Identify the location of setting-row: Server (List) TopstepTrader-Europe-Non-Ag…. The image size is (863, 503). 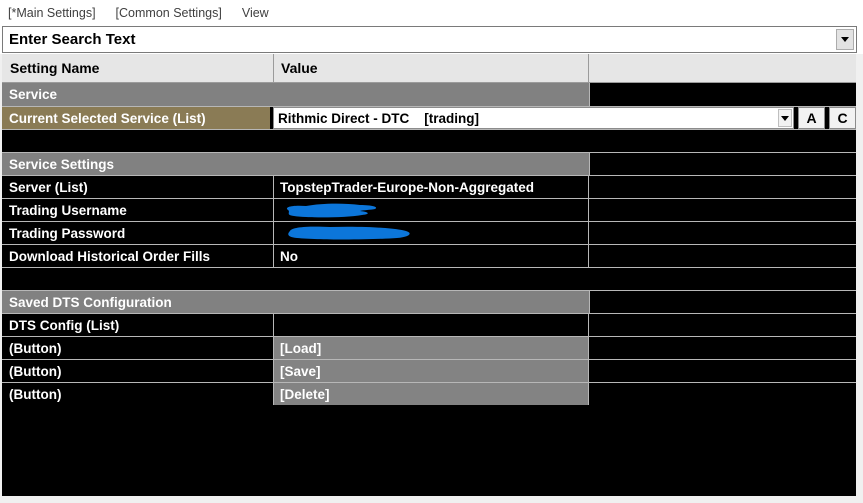
(429, 186).